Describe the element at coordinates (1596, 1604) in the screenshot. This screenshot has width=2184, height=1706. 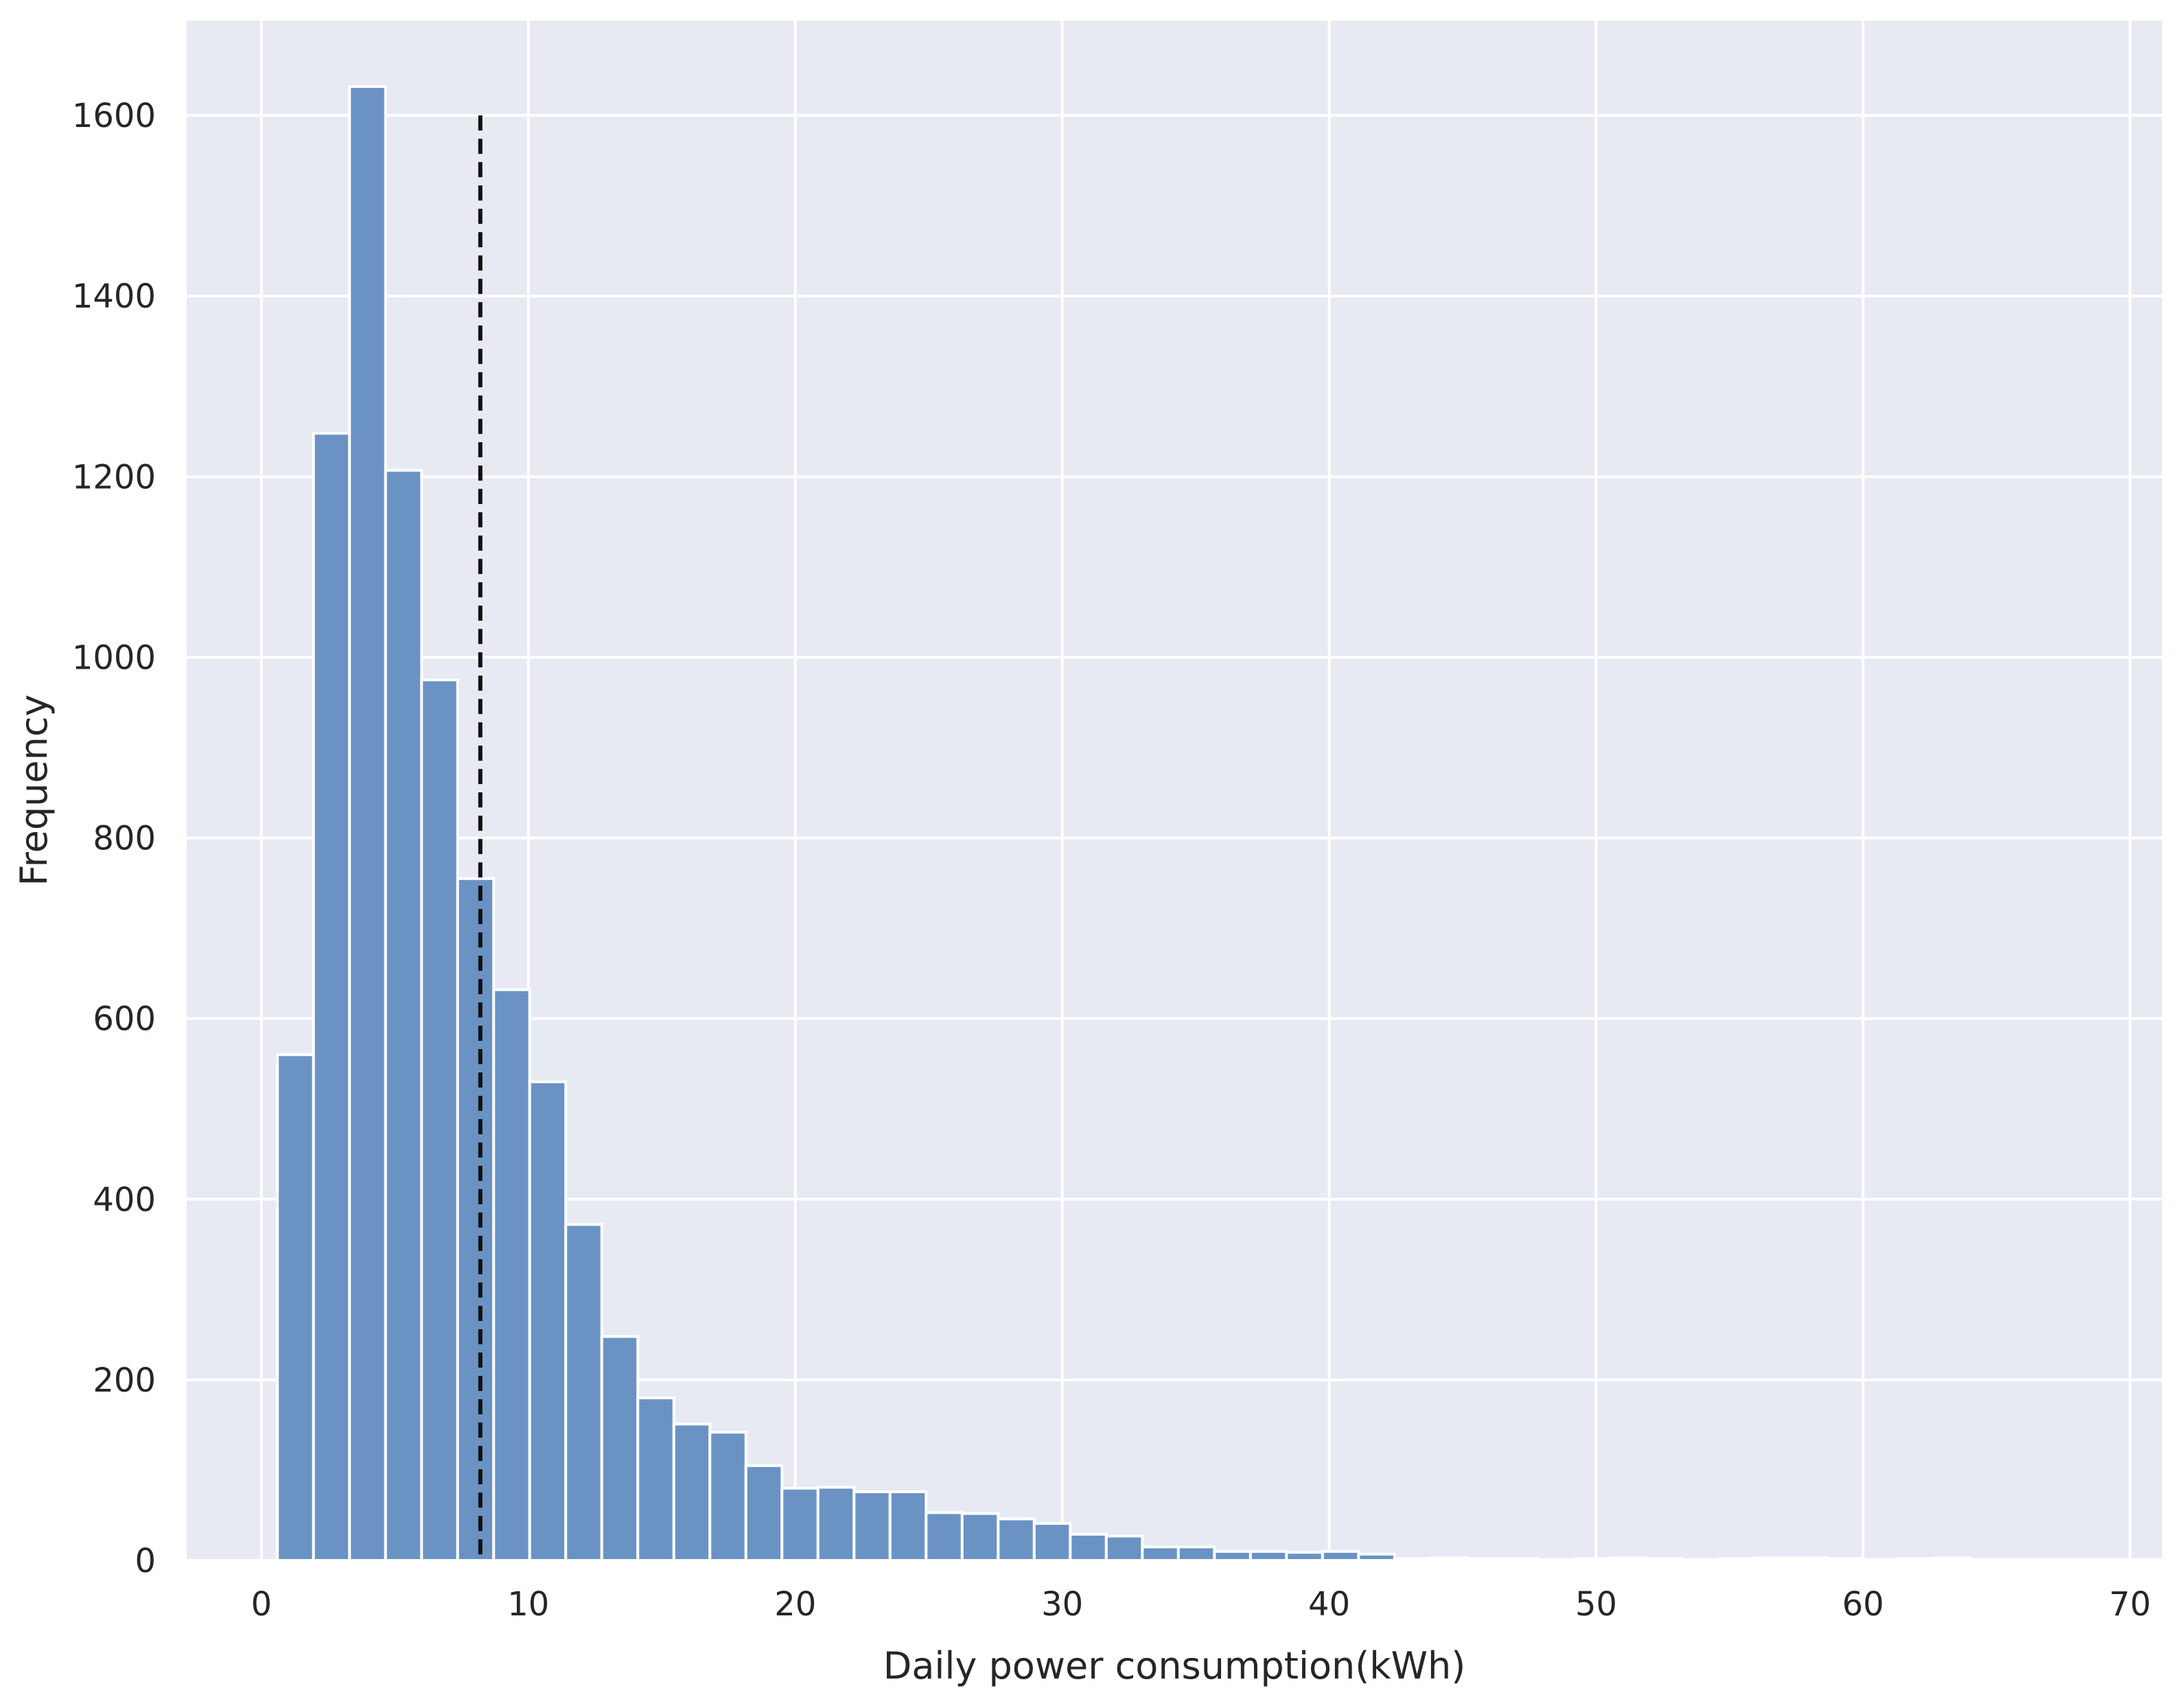
I see `x-tick-label: 50` at that location.